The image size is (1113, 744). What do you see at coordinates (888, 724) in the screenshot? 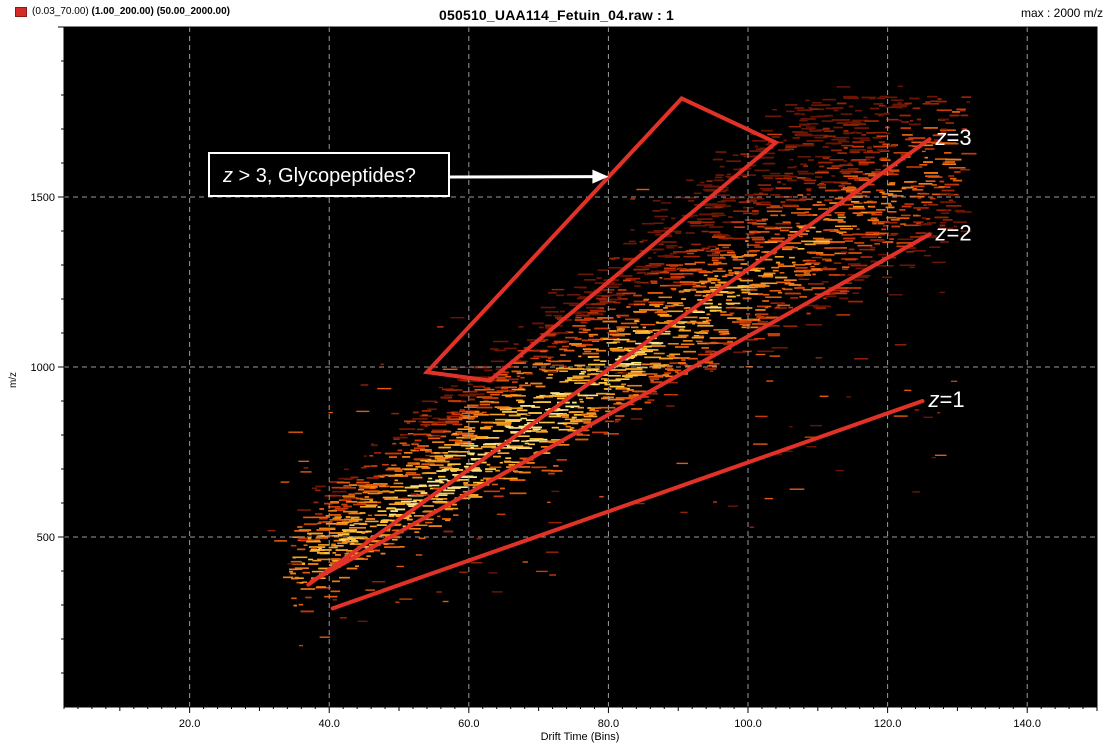
I see `x-tick-label-5: 120.0` at bounding box center [888, 724].